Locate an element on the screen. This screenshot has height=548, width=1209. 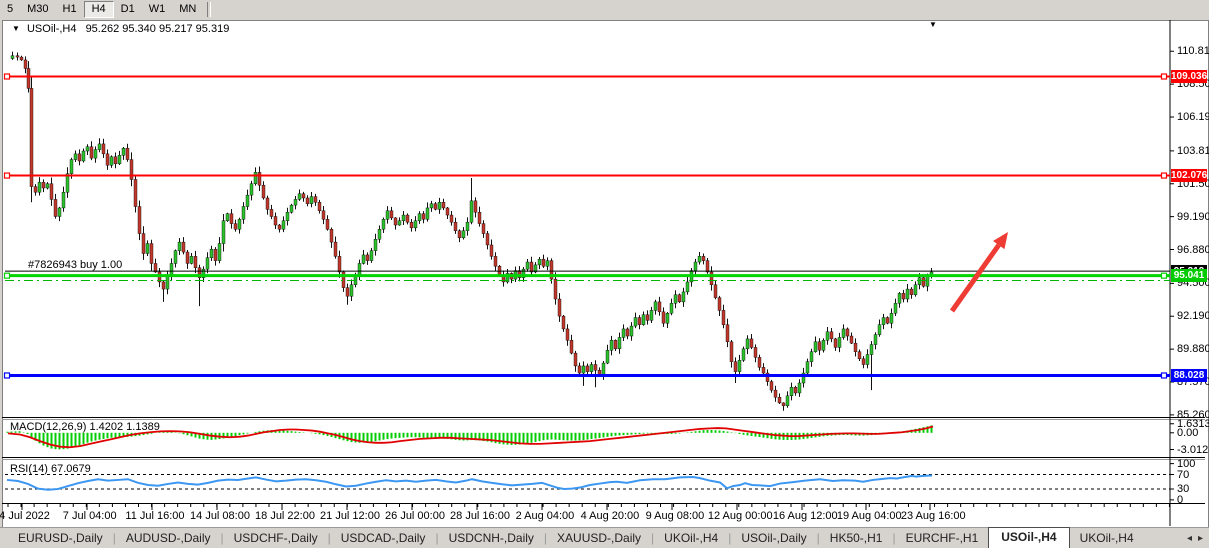
timeframe-button-h4: H4 is located at coordinates (98, 9).